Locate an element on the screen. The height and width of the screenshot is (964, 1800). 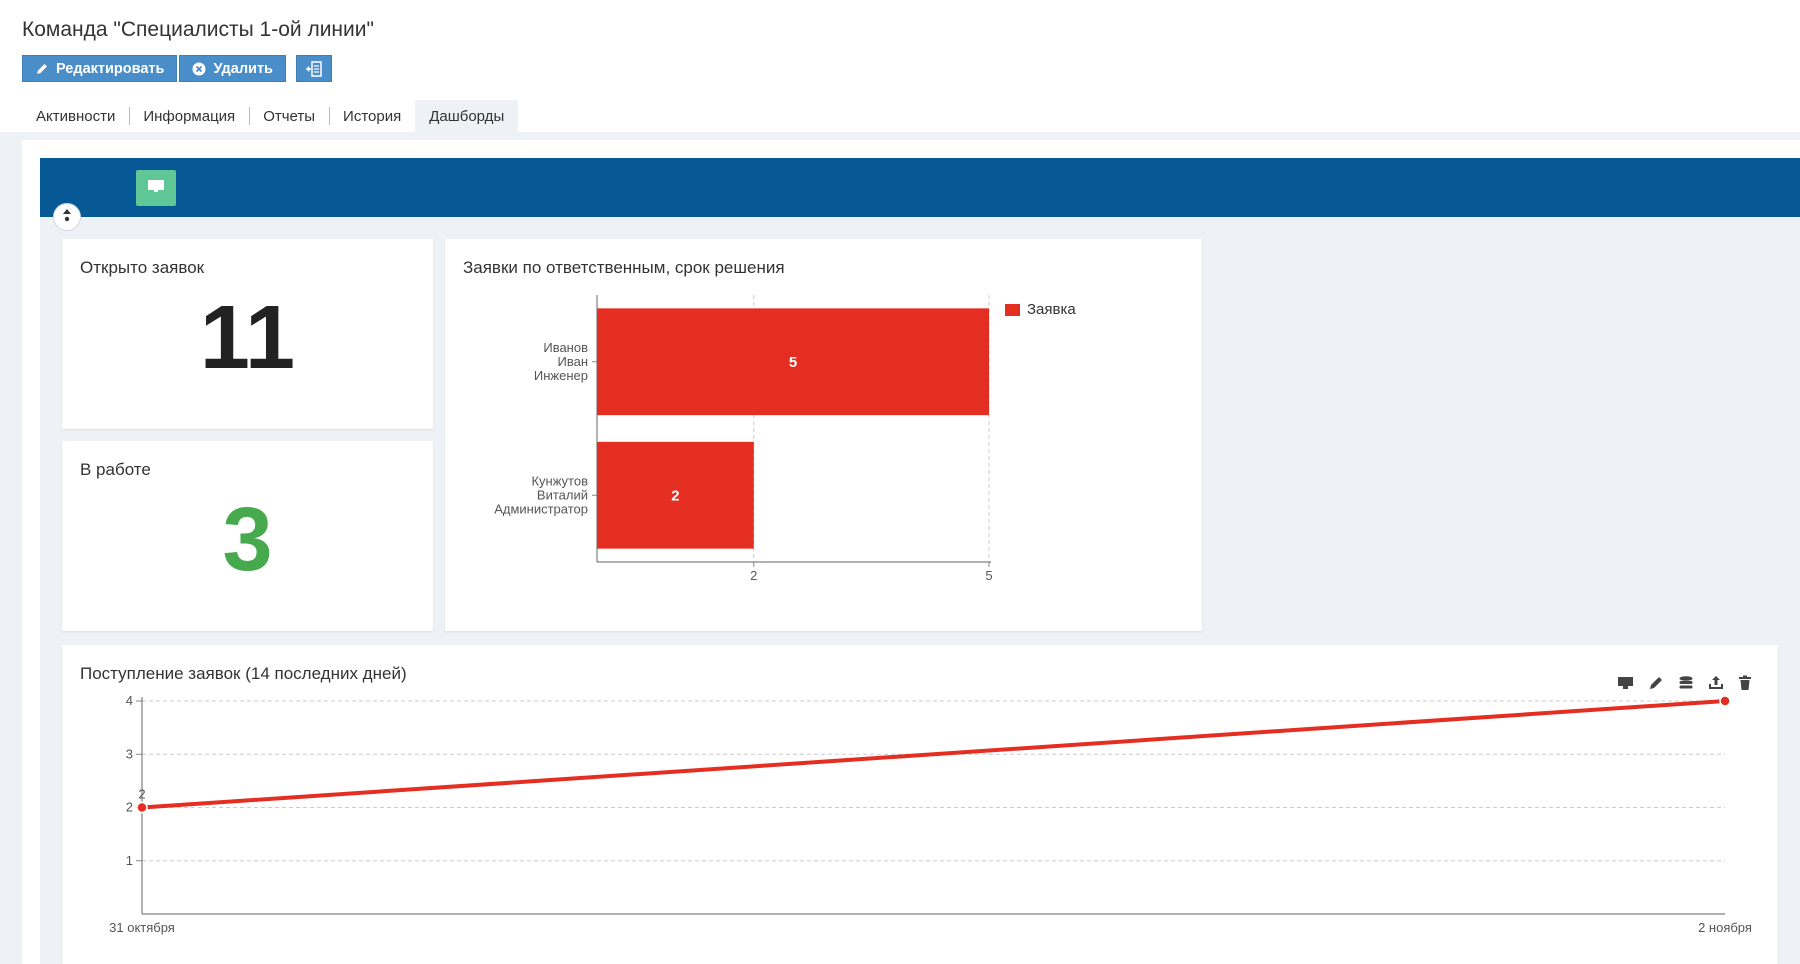
in-work-count: 3 is located at coordinates (247, 540).